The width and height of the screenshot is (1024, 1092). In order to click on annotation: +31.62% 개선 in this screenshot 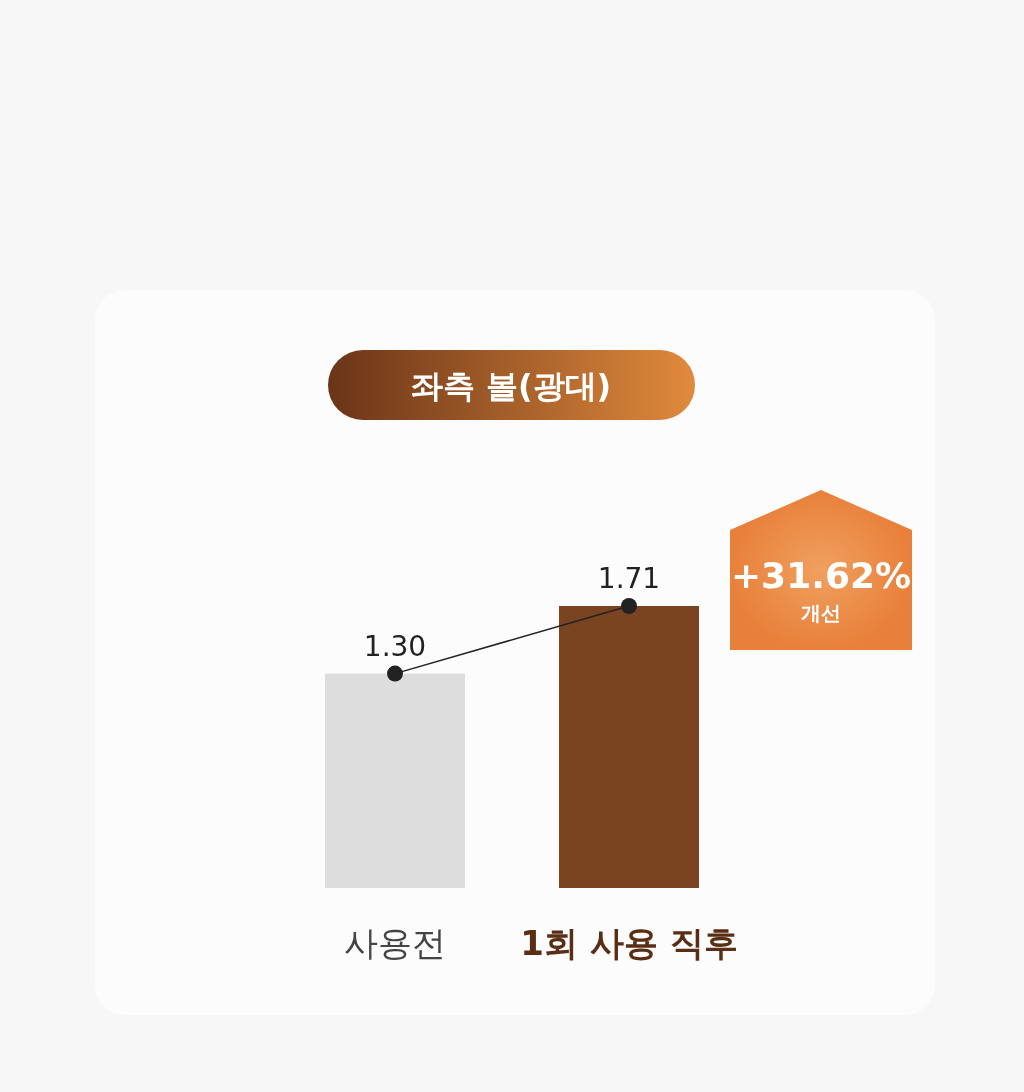, I will do `click(821, 590)`.